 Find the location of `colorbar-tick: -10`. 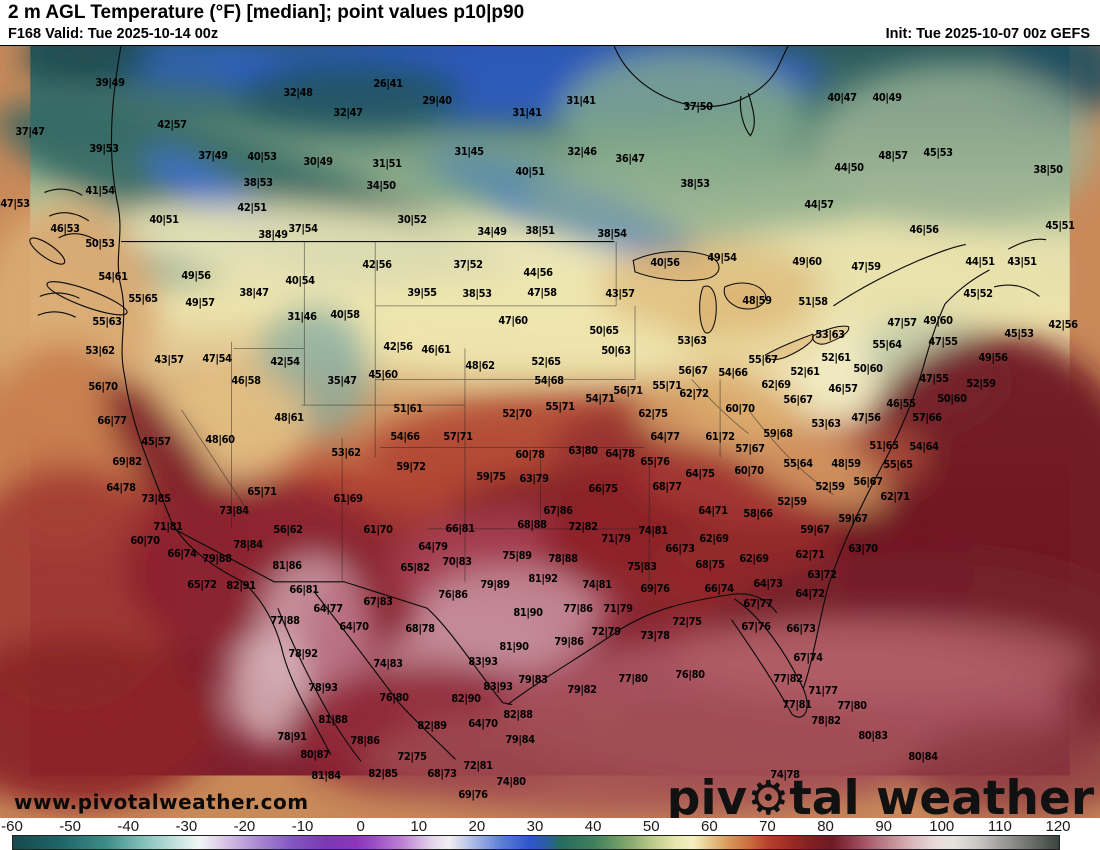

colorbar-tick: -10 is located at coordinates (302, 826).